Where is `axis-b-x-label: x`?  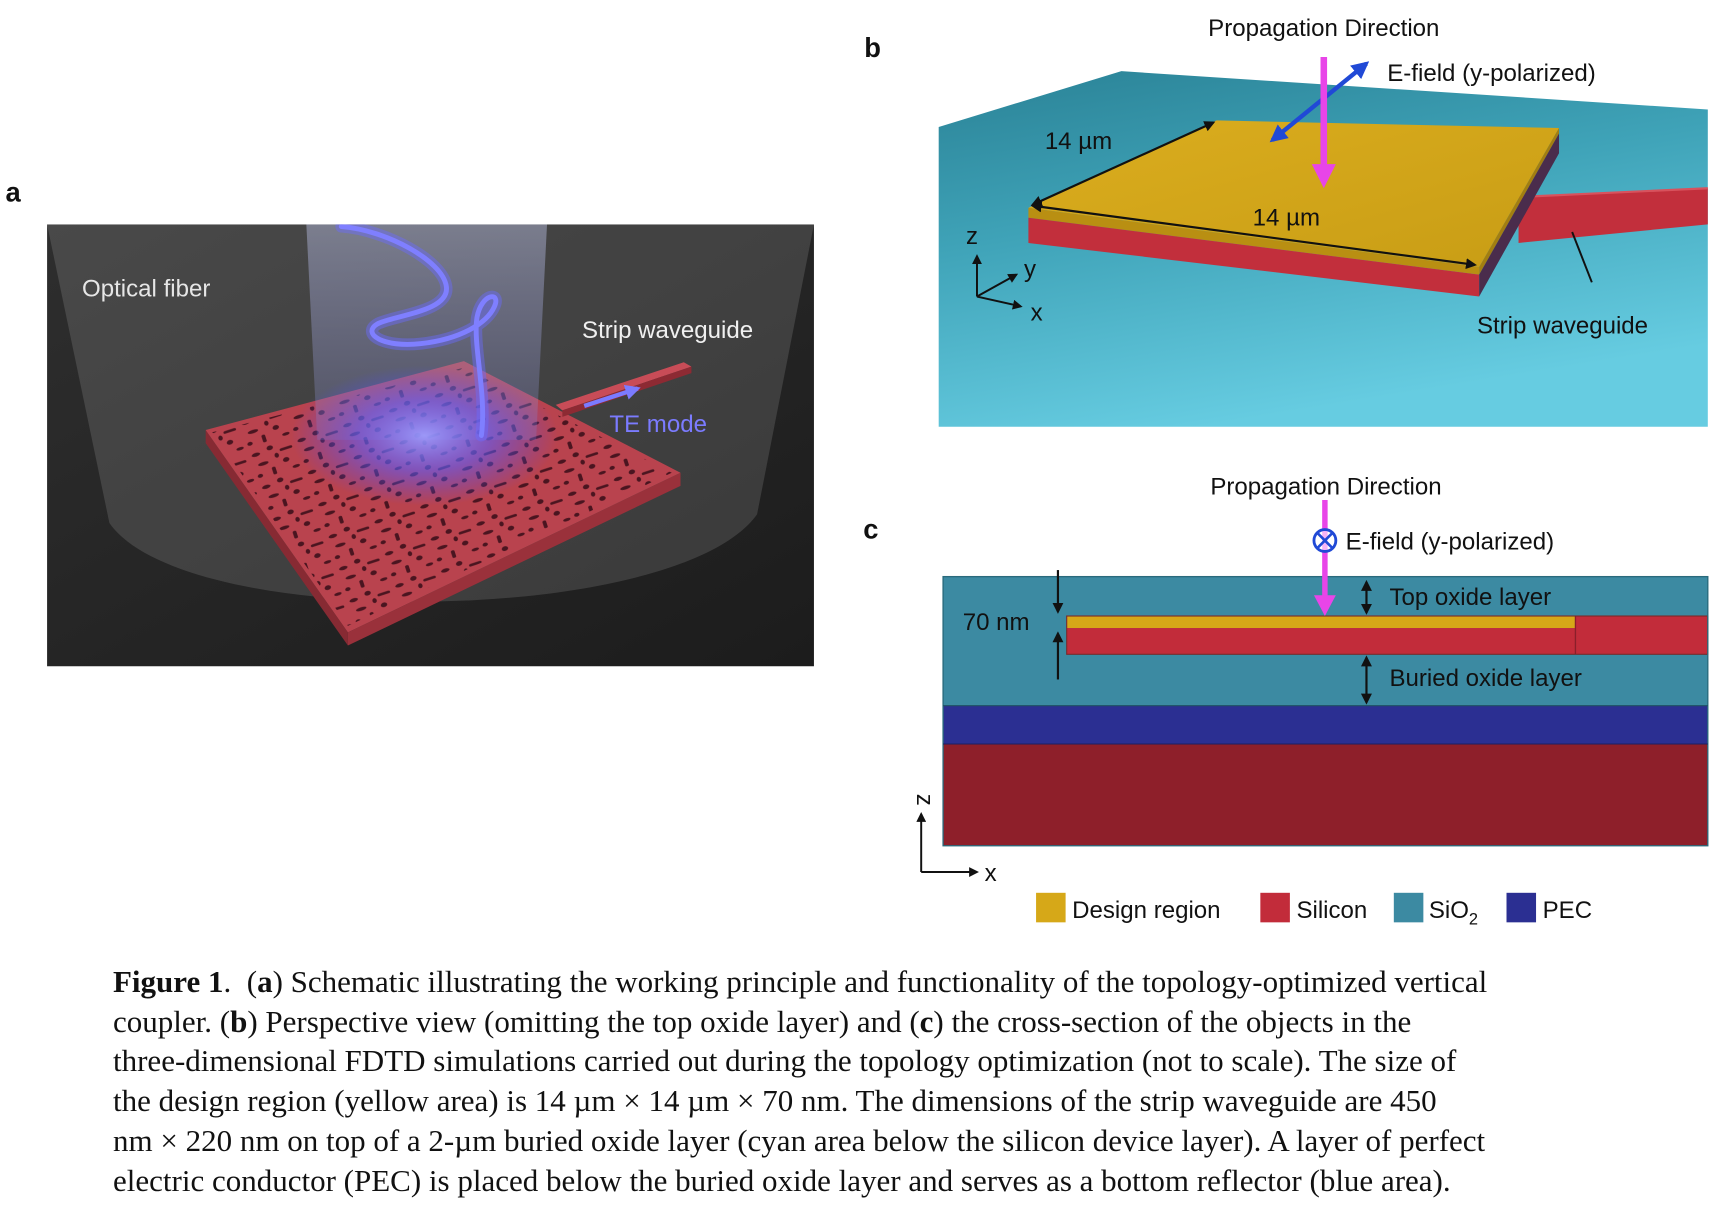
axis-b-x-label: x is located at coordinates (1037, 313).